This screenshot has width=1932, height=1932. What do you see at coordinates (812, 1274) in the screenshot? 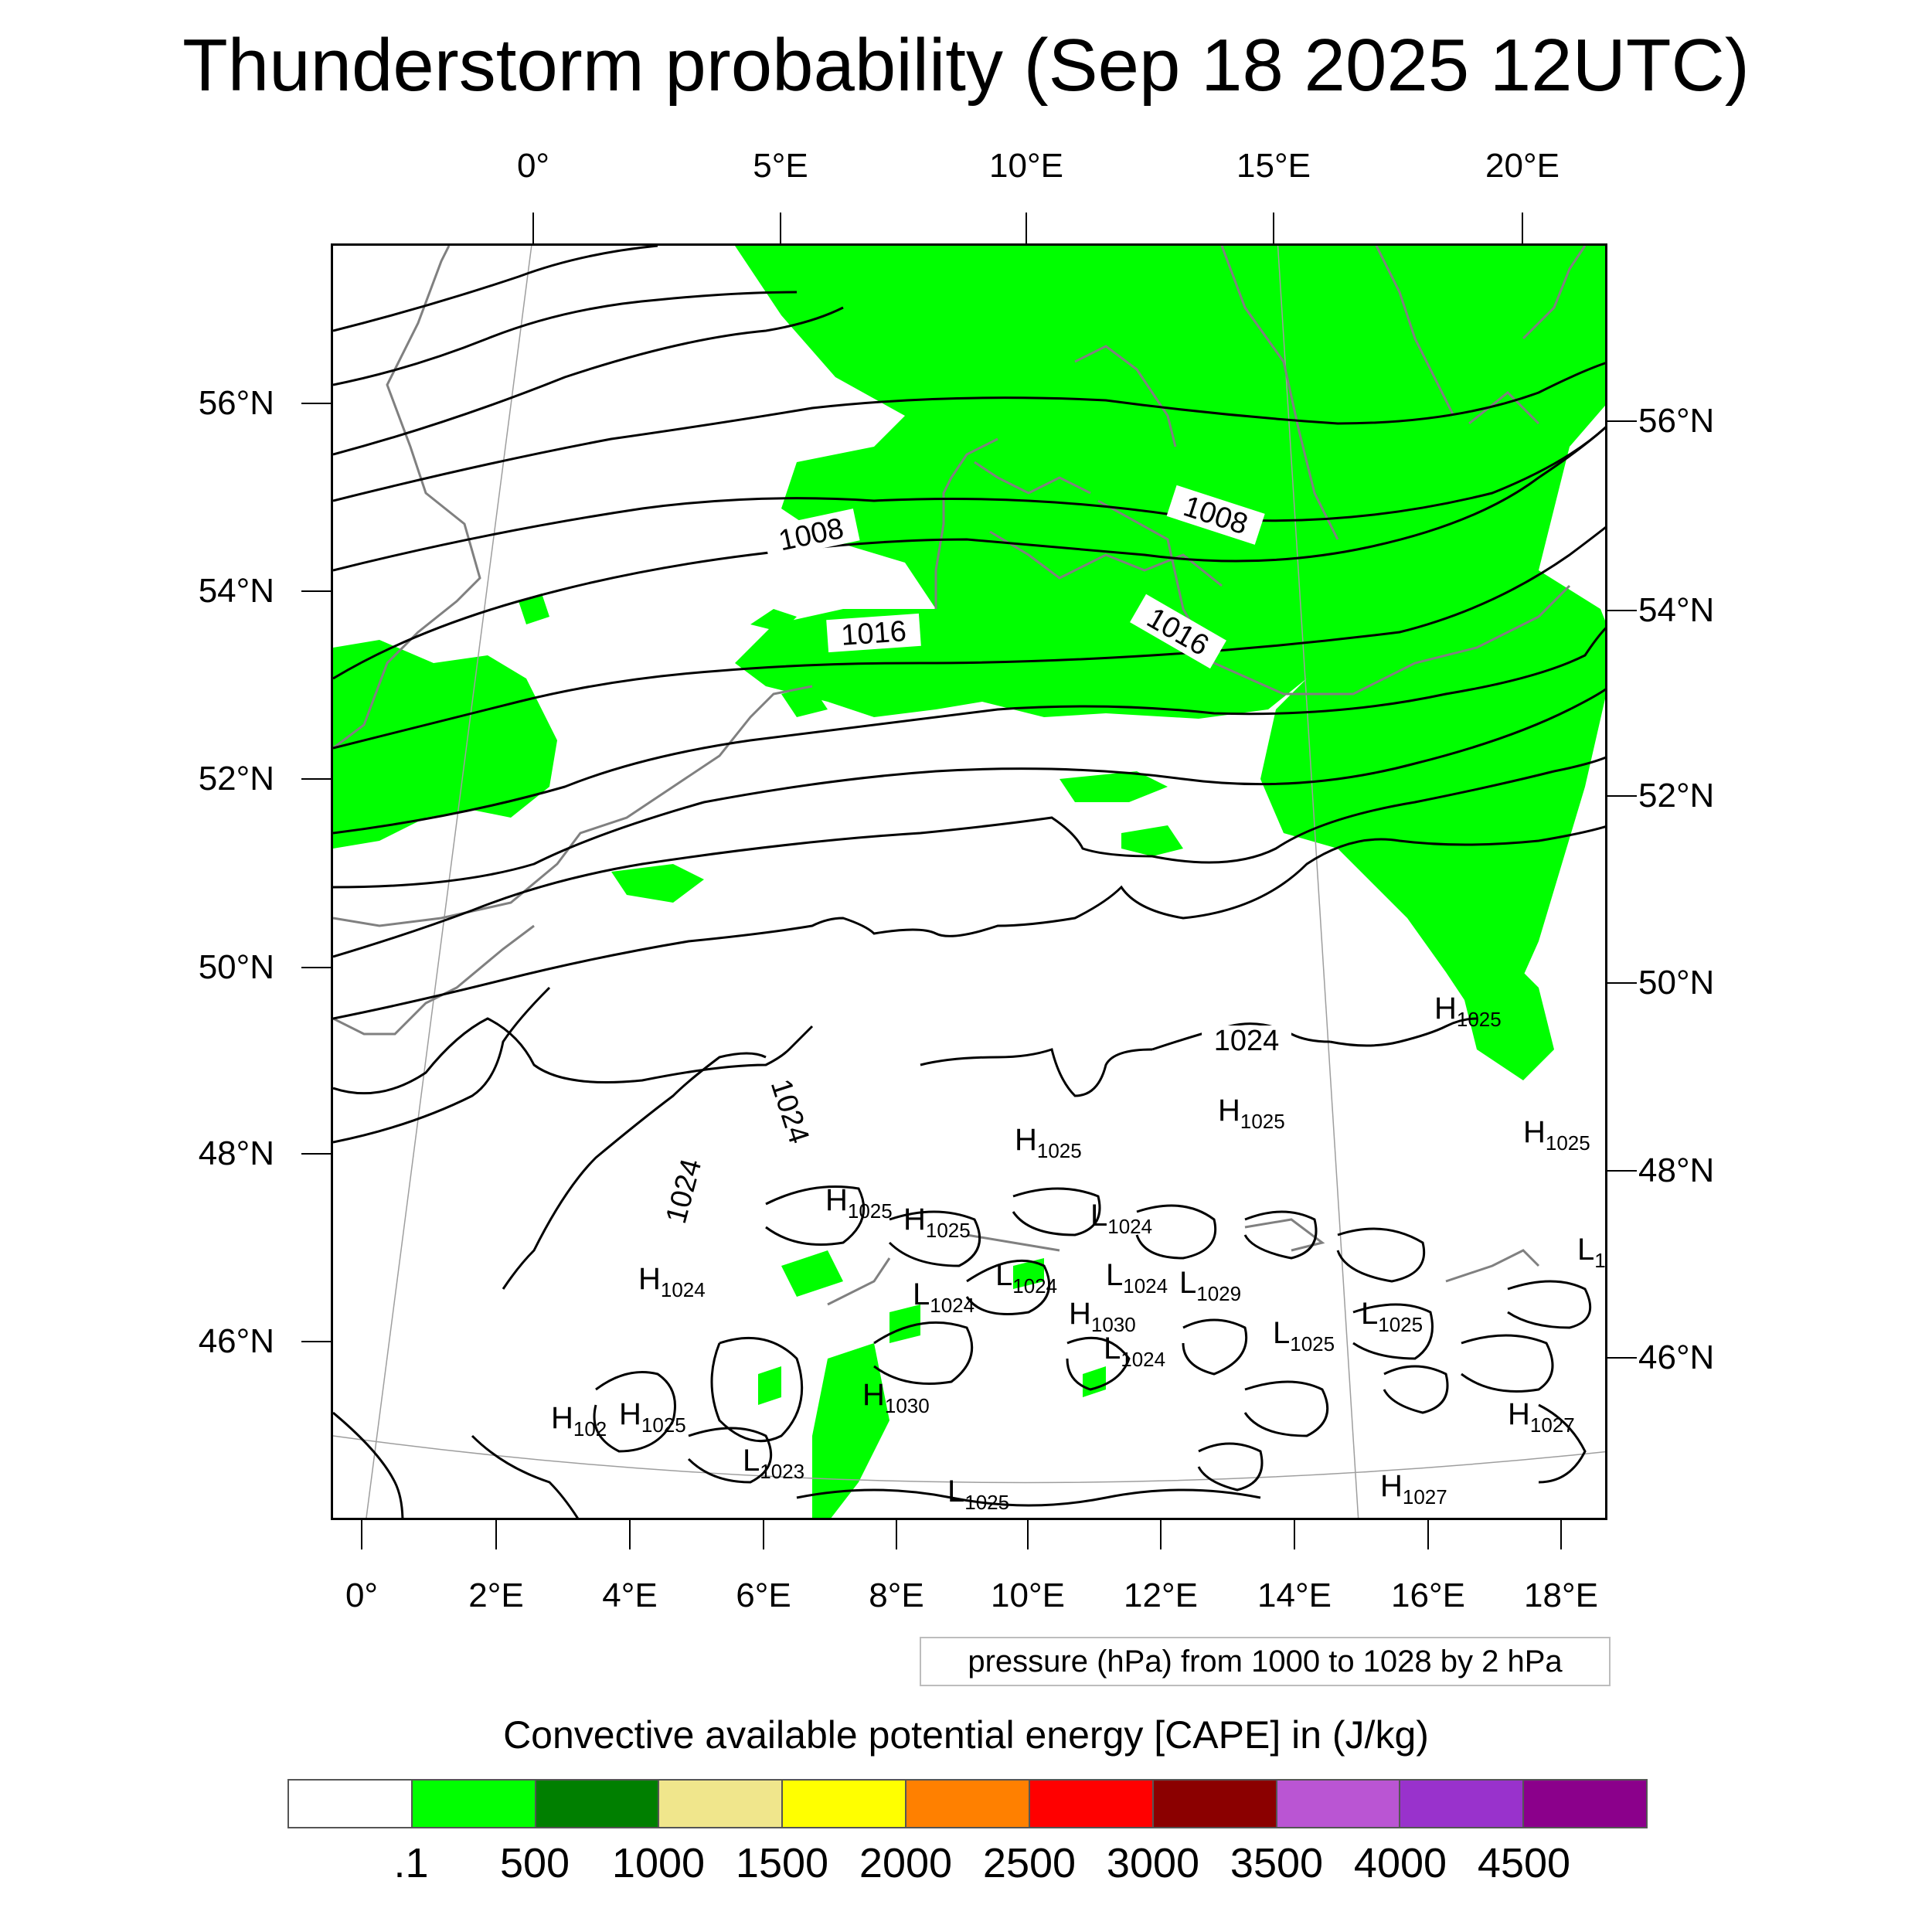
I see `cape-area-alps1` at bounding box center [812, 1274].